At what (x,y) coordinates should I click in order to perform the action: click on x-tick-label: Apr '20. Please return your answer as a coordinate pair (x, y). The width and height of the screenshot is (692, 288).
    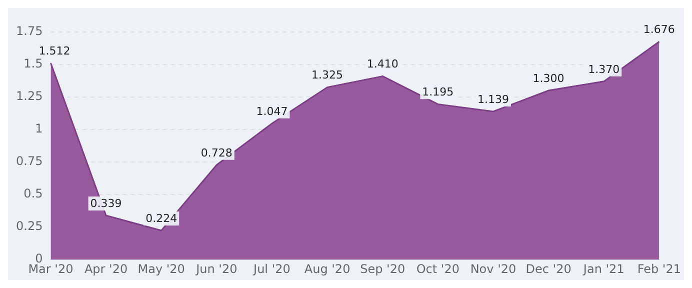
    Looking at the image, I should click on (106, 269).